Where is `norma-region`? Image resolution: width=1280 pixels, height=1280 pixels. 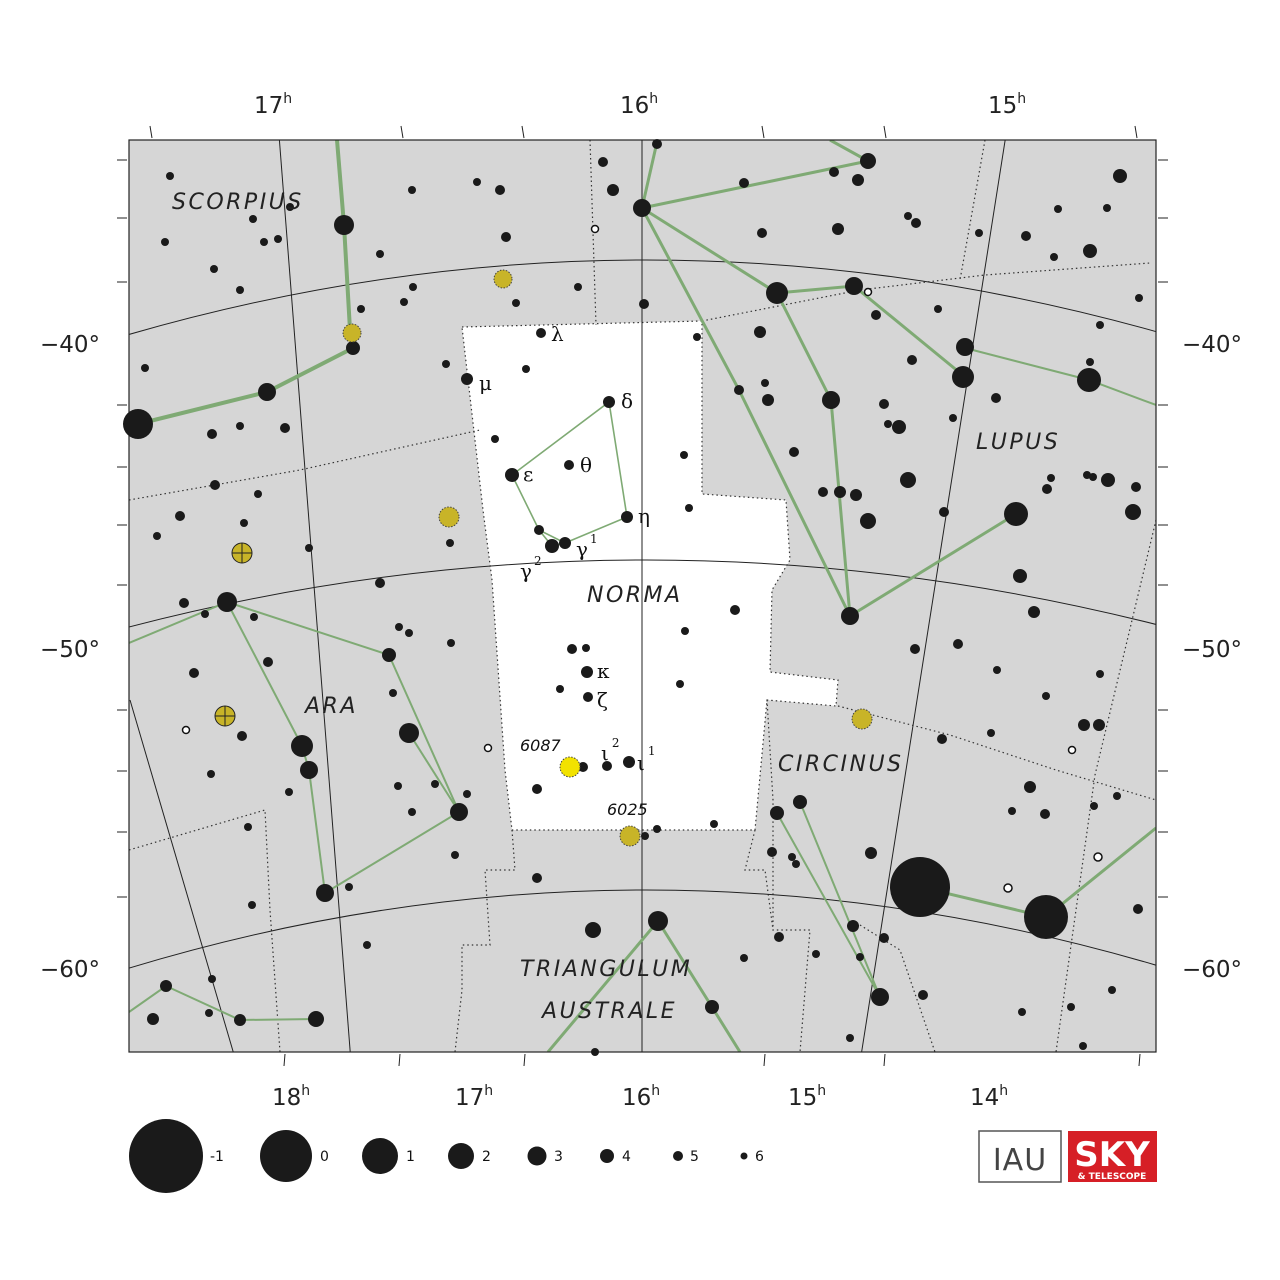
norma-region is located at coordinates (650, 575).